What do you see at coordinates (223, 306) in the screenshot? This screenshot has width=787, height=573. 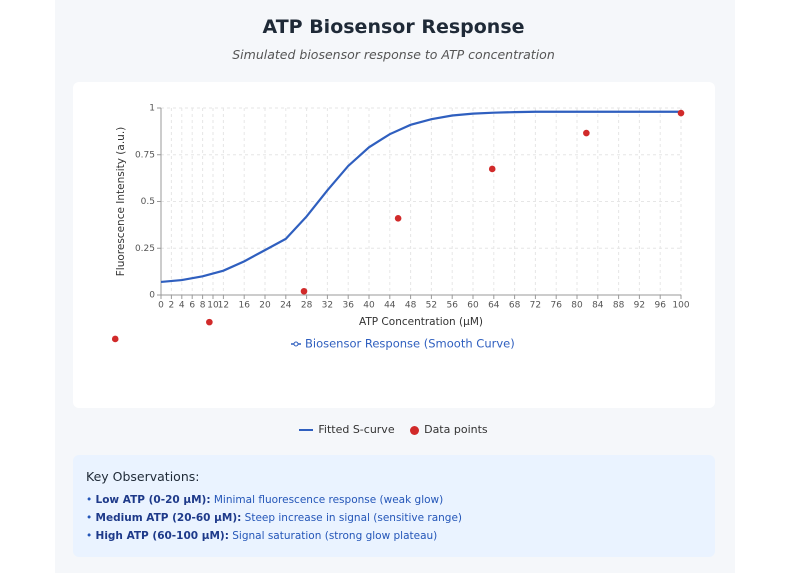 I see `x-tick-label: 12` at bounding box center [223, 306].